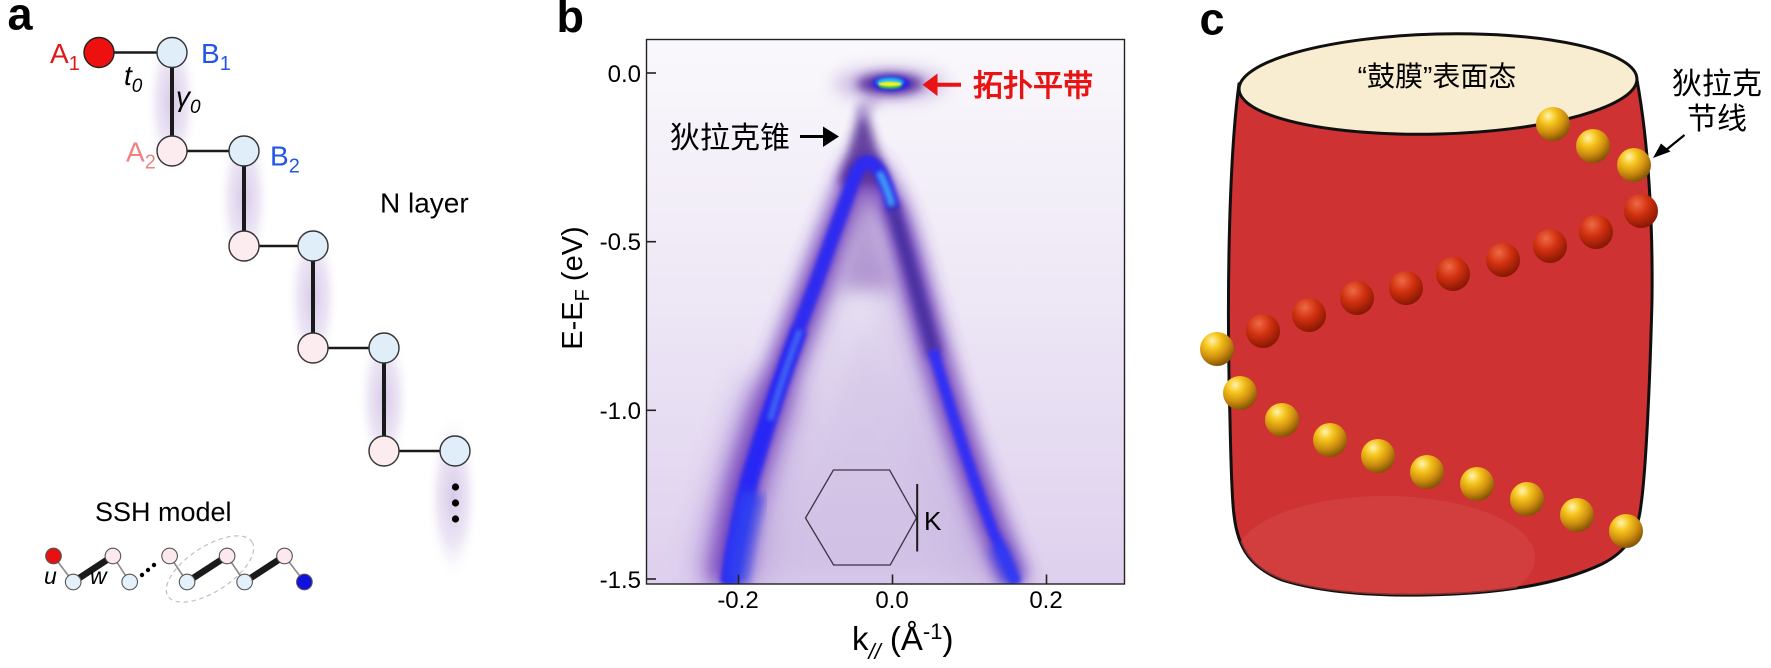 The width and height of the screenshot is (1771, 668). Describe the element at coordinates (575, 287) in the screenshot. I see `svg-text: E-EF (eV)` at that location.